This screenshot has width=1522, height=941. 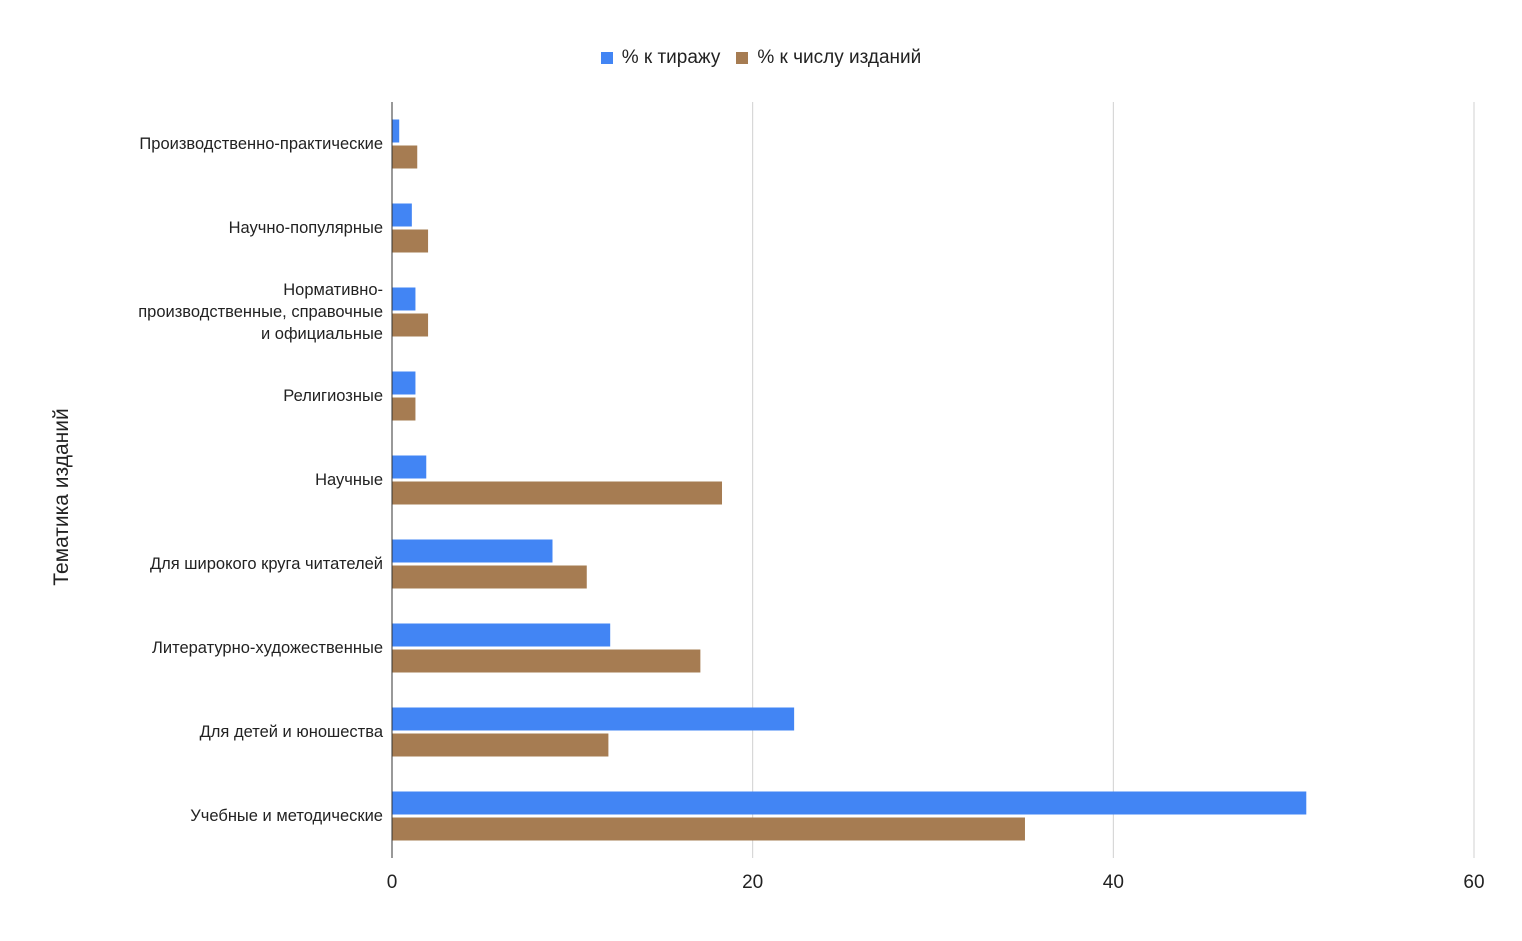 I want to click on category-label-line: производственные, справочные, so click(x=260, y=312).